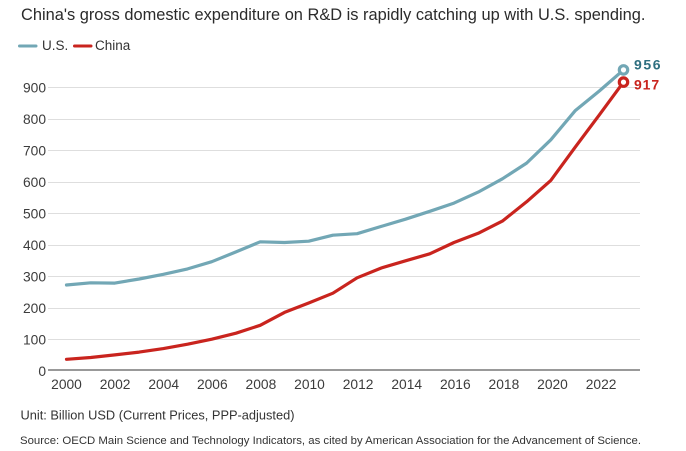  What do you see at coordinates (648, 64) in the screenshot?
I see `svg-text: 956` at bounding box center [648, 64].